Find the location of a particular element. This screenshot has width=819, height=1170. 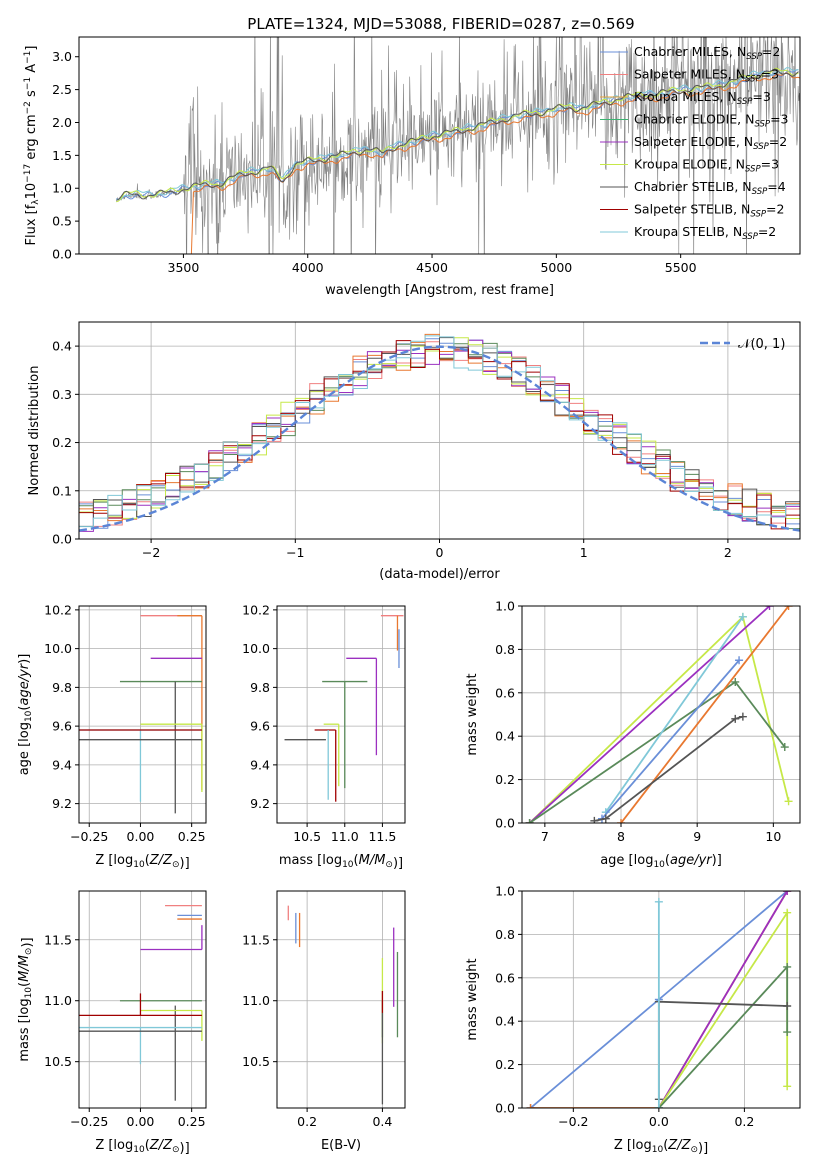

mwz-marks is located at coordinates (659, 999).